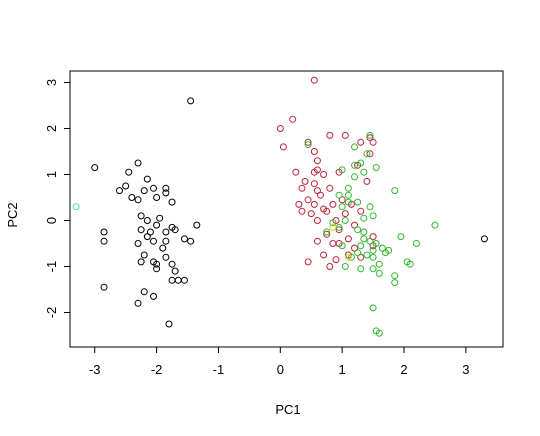  Describe the element at coordinates (287, 409) in the screenshot. I see `x-axis-label: PC1` at that location.